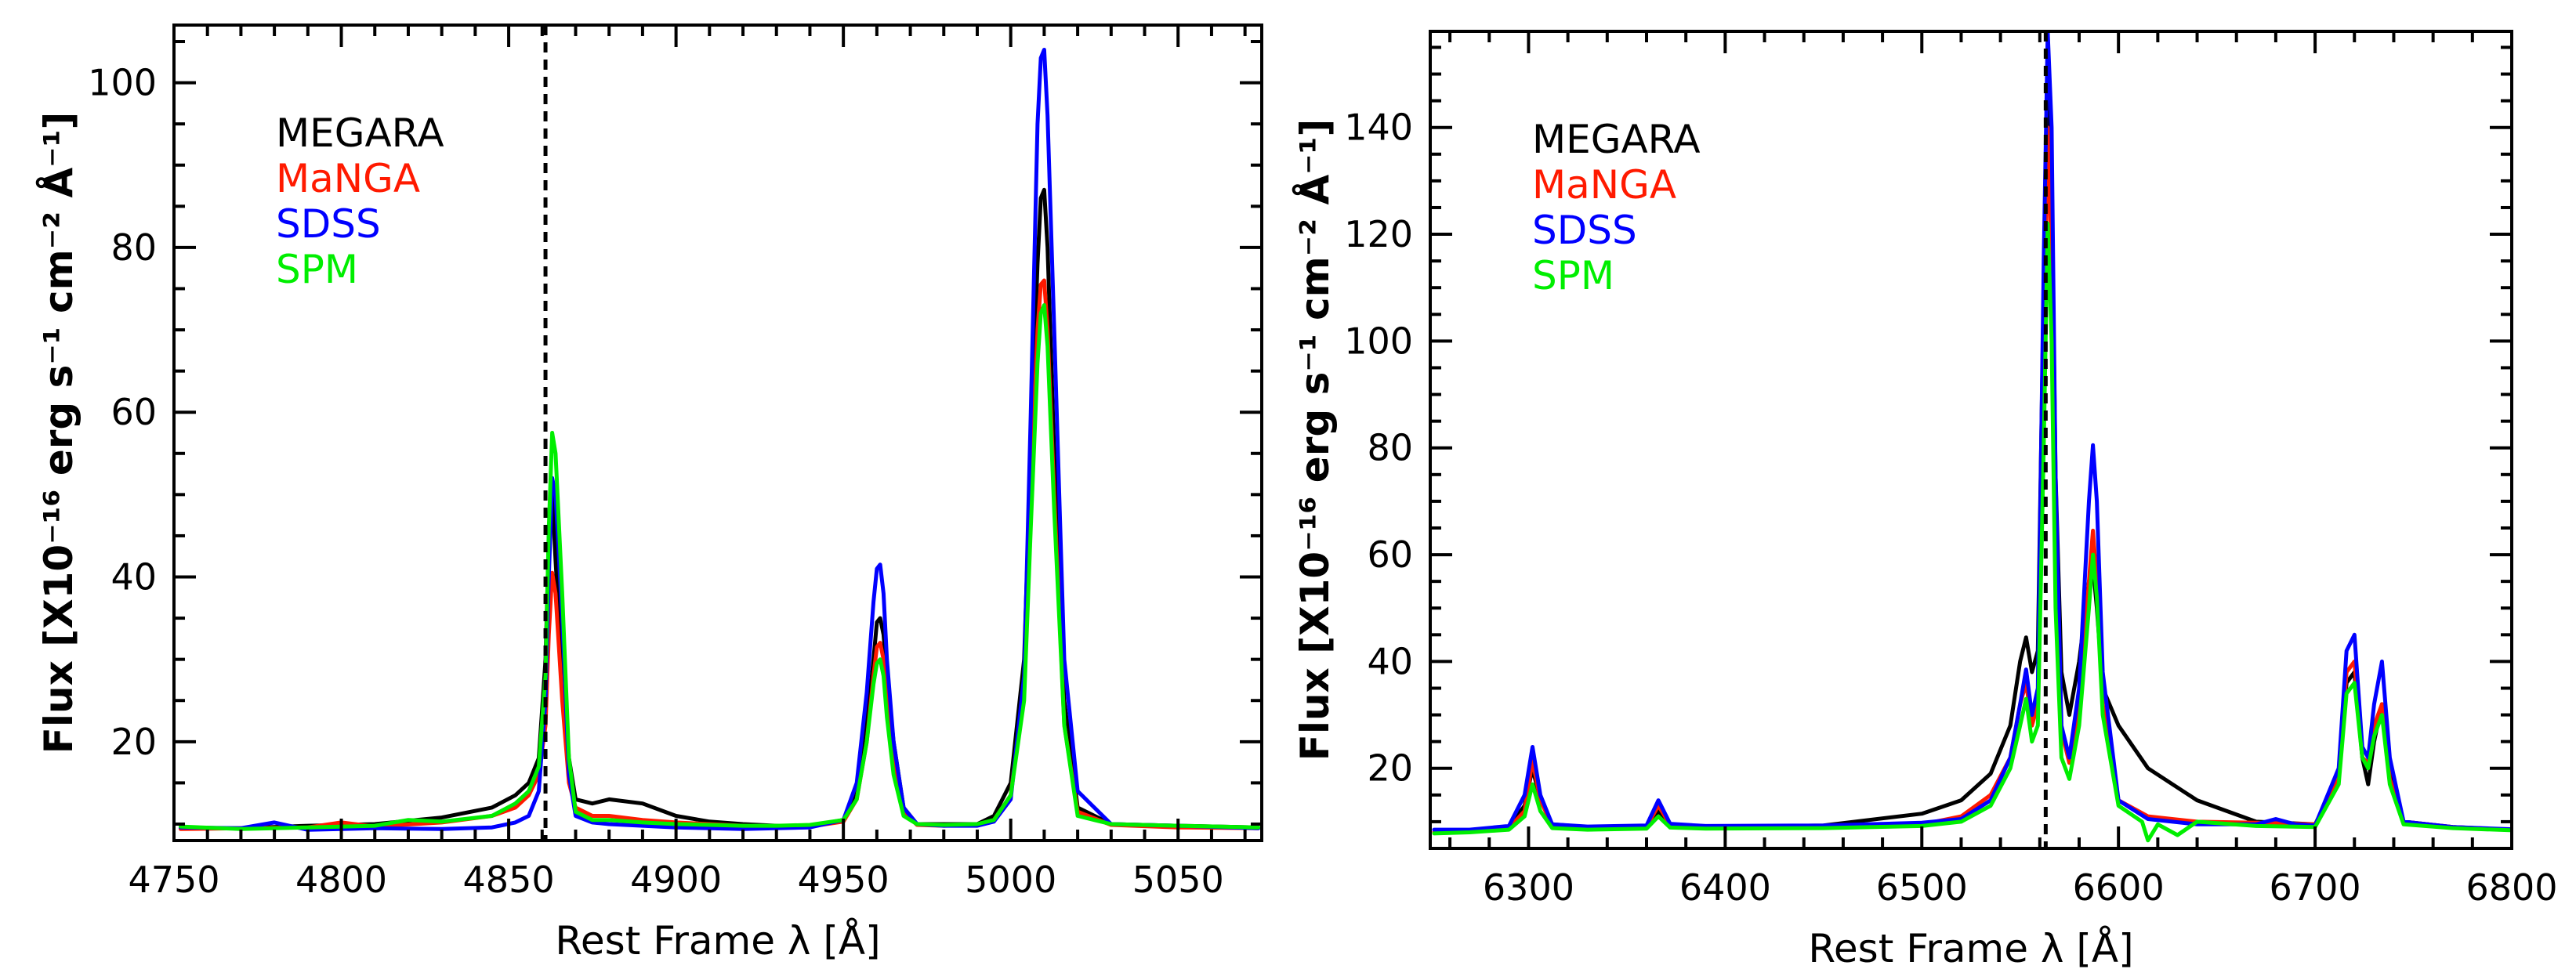  Describe the element at coordinates (2315, 888) in the screenshot. I see `x-tick-label: 6700` at that location.